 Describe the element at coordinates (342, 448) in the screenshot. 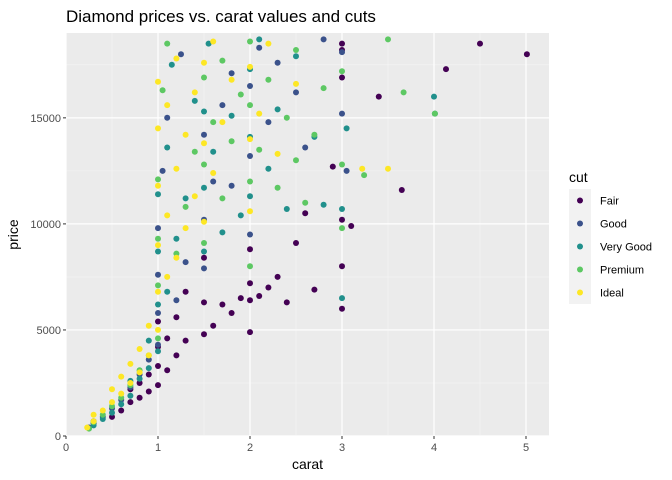

I see `x-tick-label: 3` at that location.